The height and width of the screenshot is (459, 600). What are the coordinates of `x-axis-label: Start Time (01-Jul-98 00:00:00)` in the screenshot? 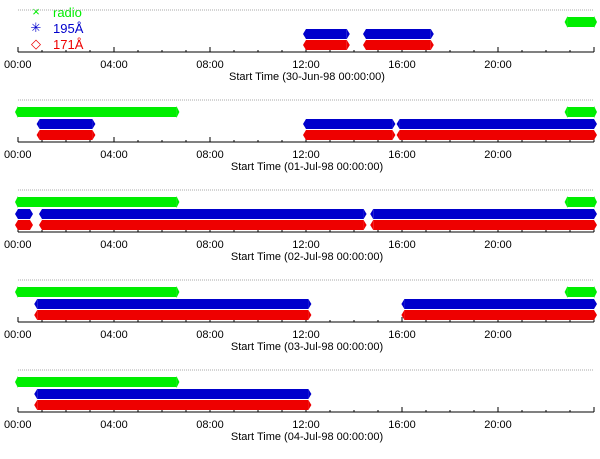 It's located at (307, 167).